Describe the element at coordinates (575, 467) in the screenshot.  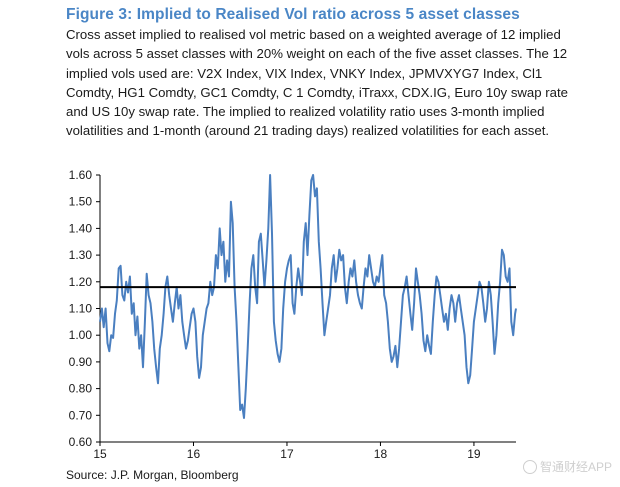
I see `watermark-text: 智通财经APP` at that location.